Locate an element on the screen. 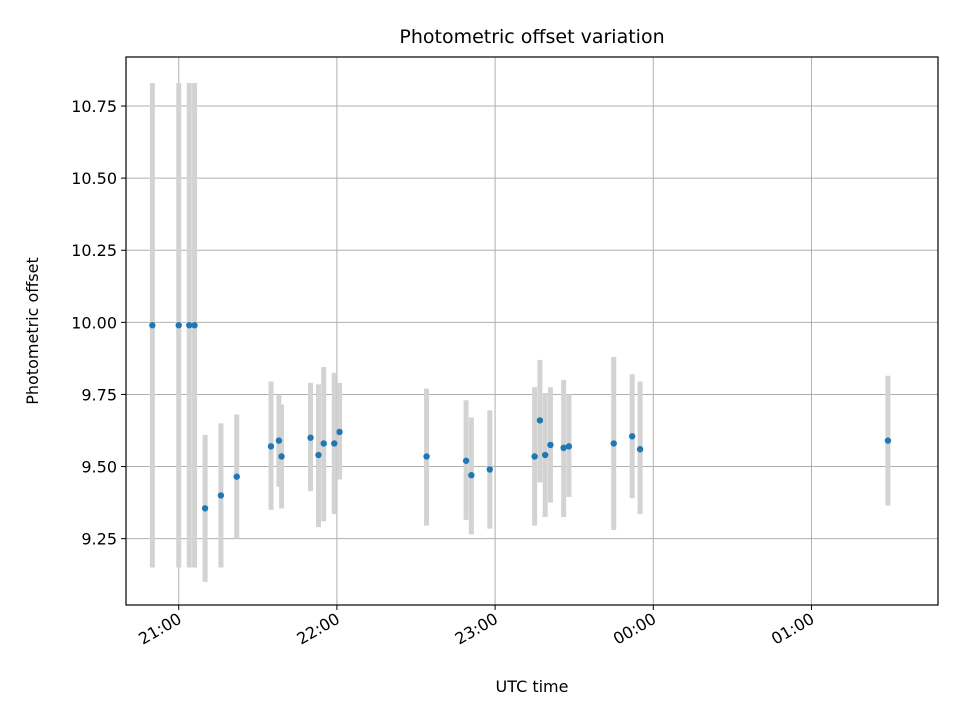  y-tick-label: 10.00 is located at coordinates (94, 322).